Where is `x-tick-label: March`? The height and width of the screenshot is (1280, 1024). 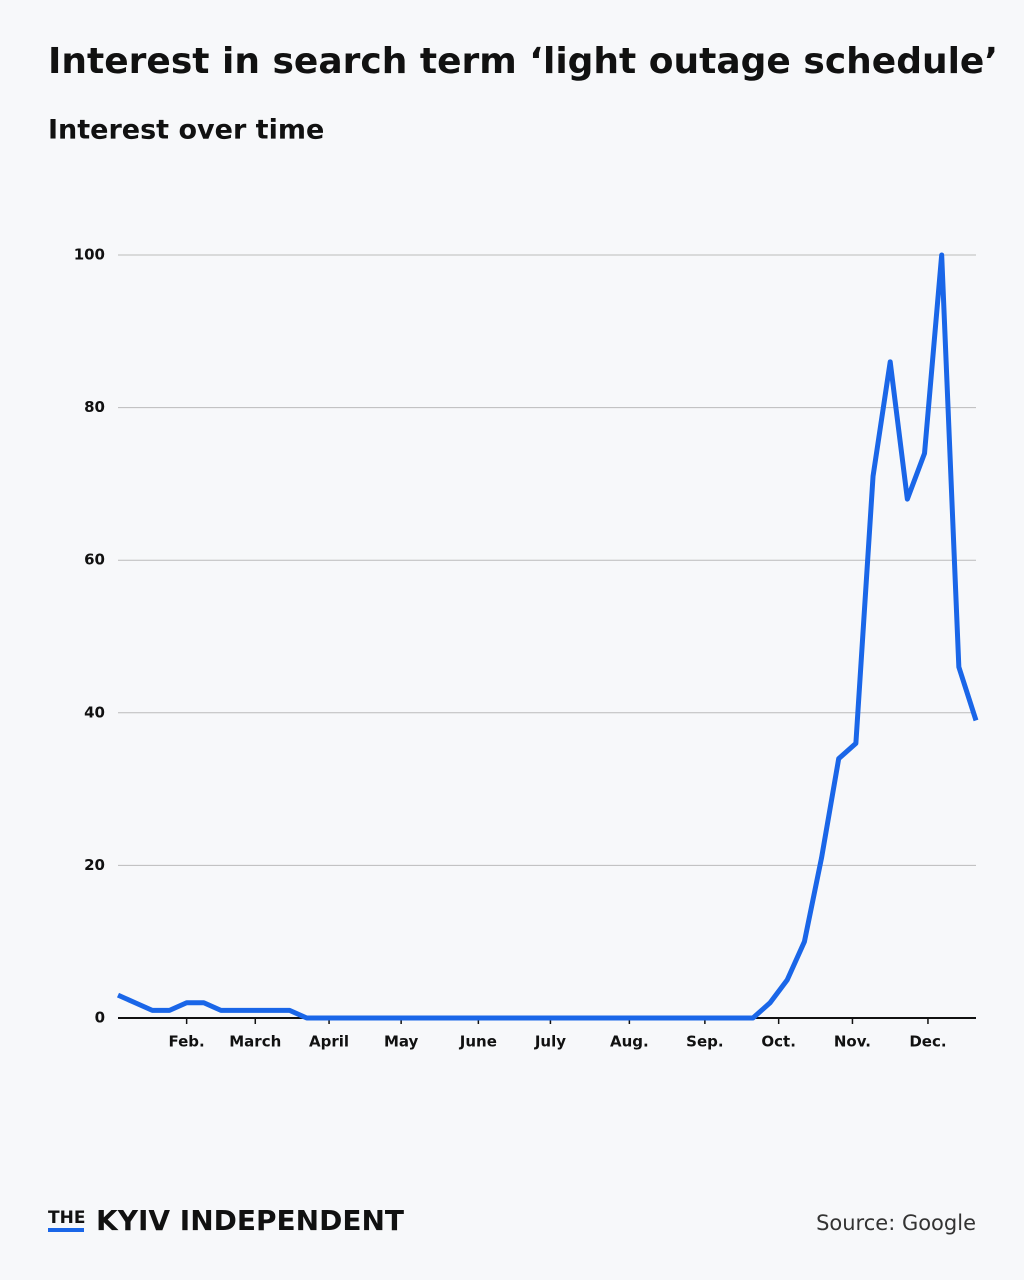
x-tick-label: March is located at coordinates (255, 1042).